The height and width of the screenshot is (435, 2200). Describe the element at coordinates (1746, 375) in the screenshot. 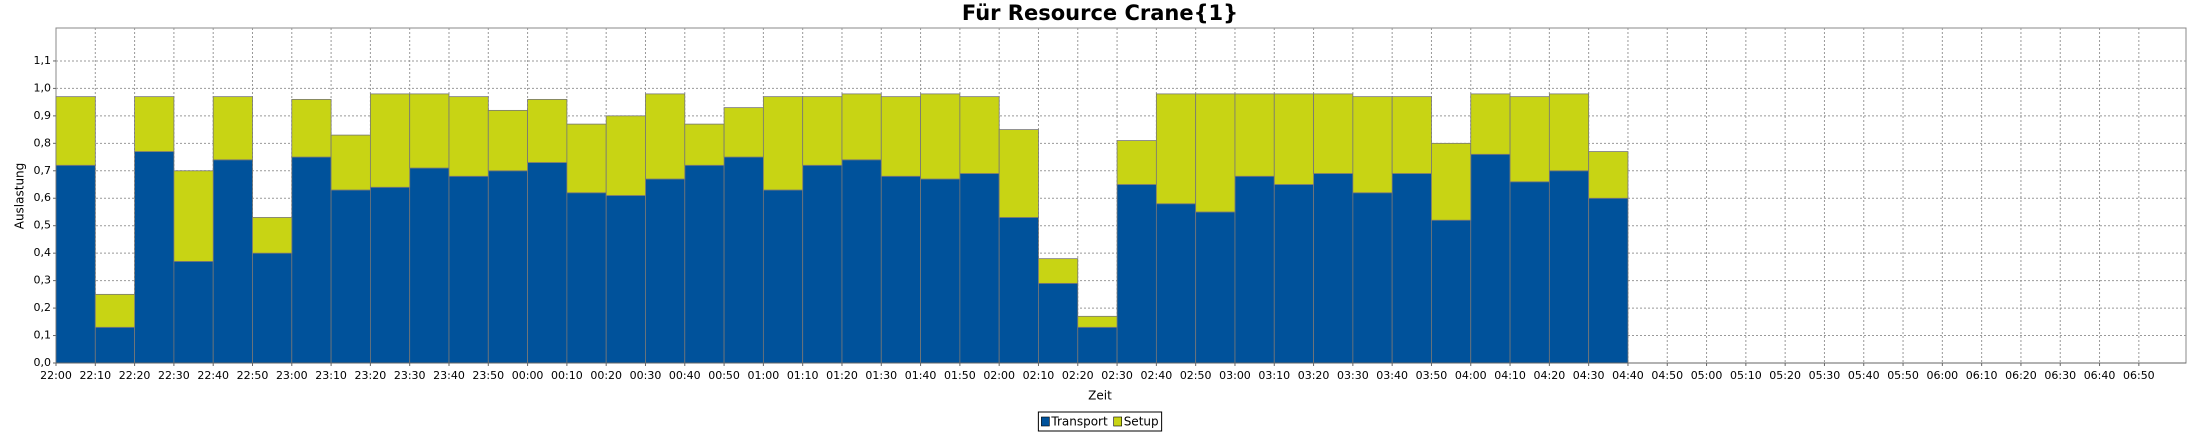

I see `x-tick-label: 05:10` at that location.